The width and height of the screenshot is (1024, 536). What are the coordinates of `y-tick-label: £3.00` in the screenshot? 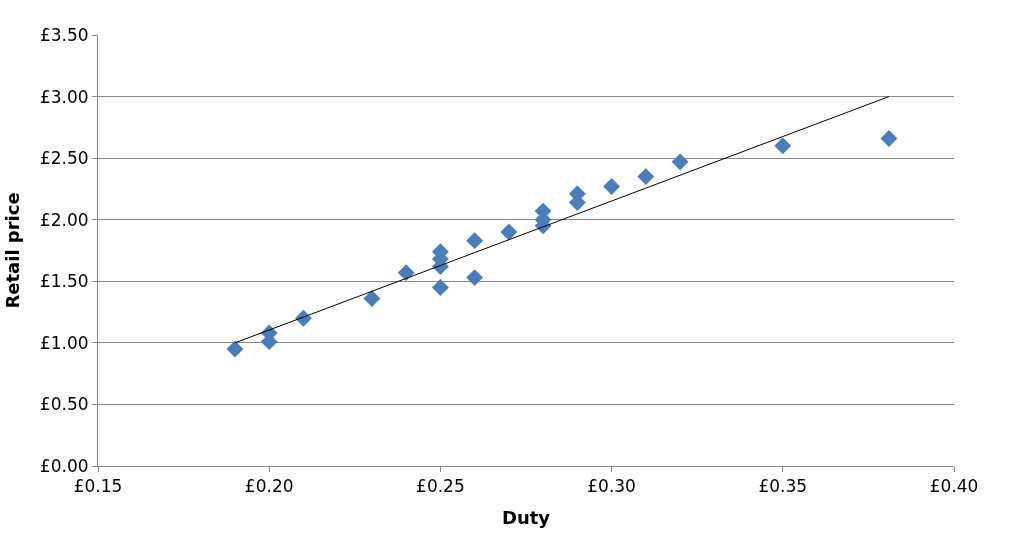 It's located at (64, 96).